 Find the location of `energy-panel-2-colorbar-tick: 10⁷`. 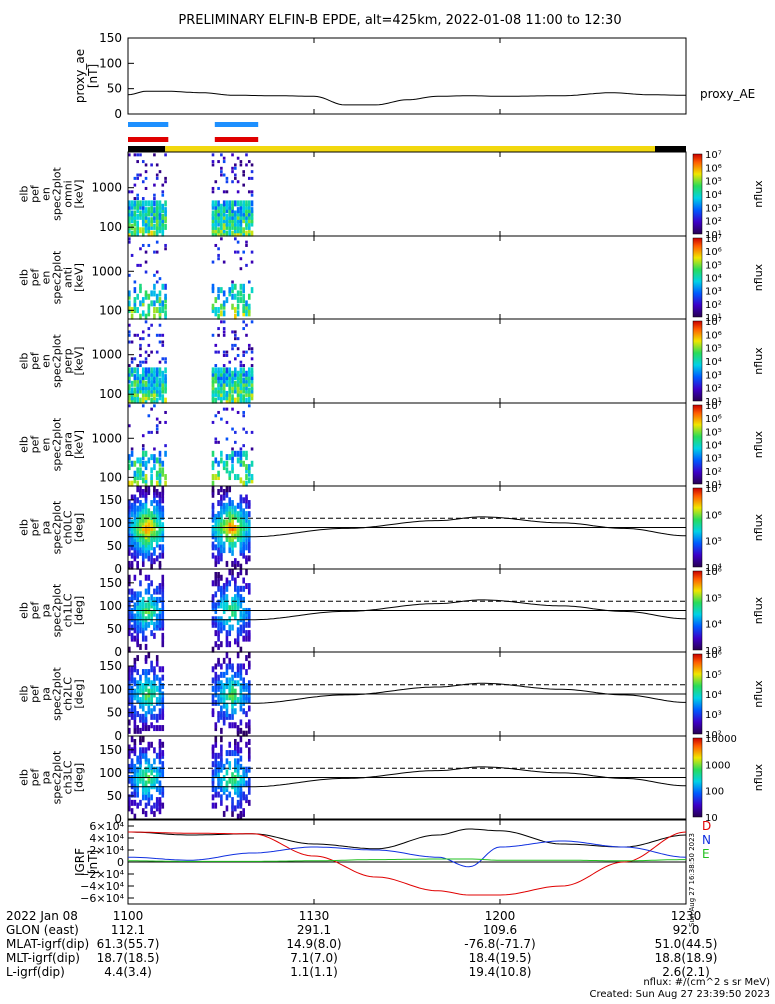

energy-panel-2-colorbar-tick: 10⁷ is located at coordinates (713, 322).